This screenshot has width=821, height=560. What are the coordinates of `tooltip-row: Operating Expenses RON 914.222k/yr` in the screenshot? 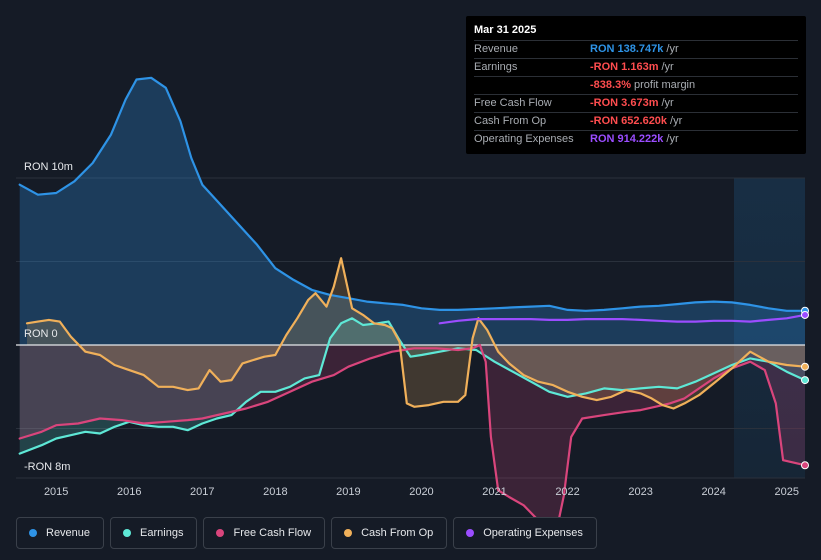 It's located at (636, 139).